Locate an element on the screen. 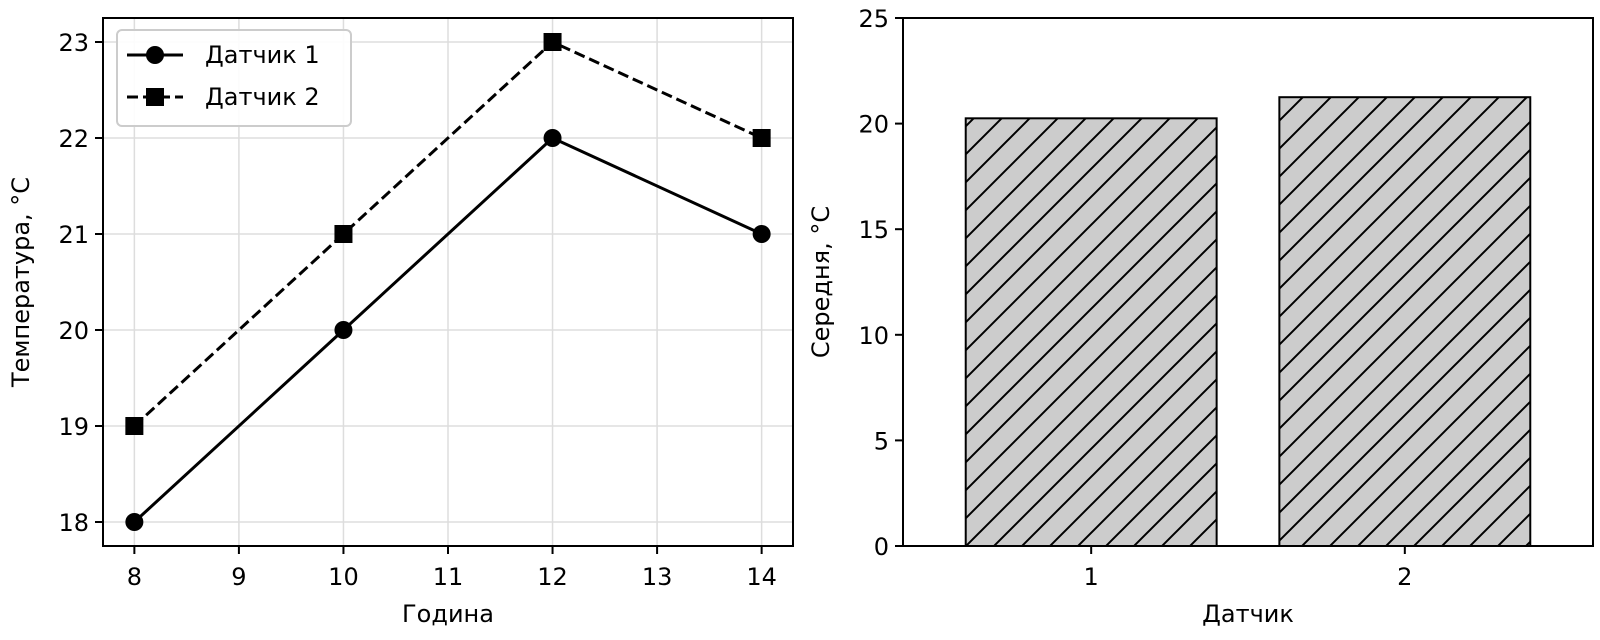  legend-entry-series-2: Датчик 2 is located at coordinates (223, 97).